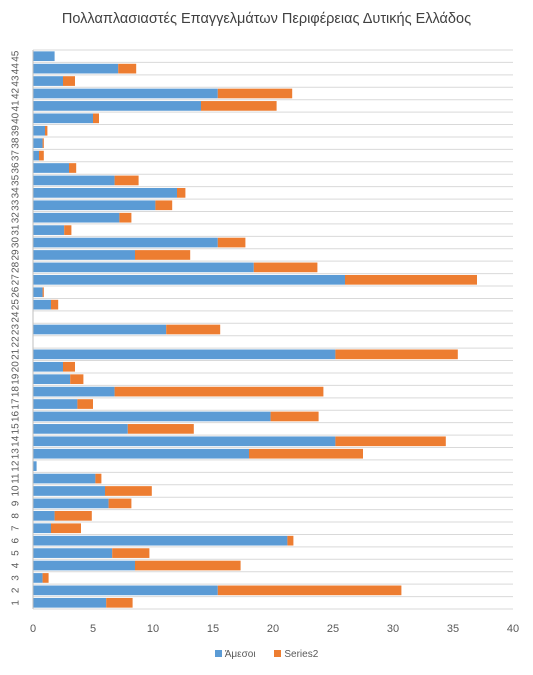  What do you see at coordinates (16, 69) in the screenshot?
I see `y-tick-label: 44` at bounding box center [16, 69].